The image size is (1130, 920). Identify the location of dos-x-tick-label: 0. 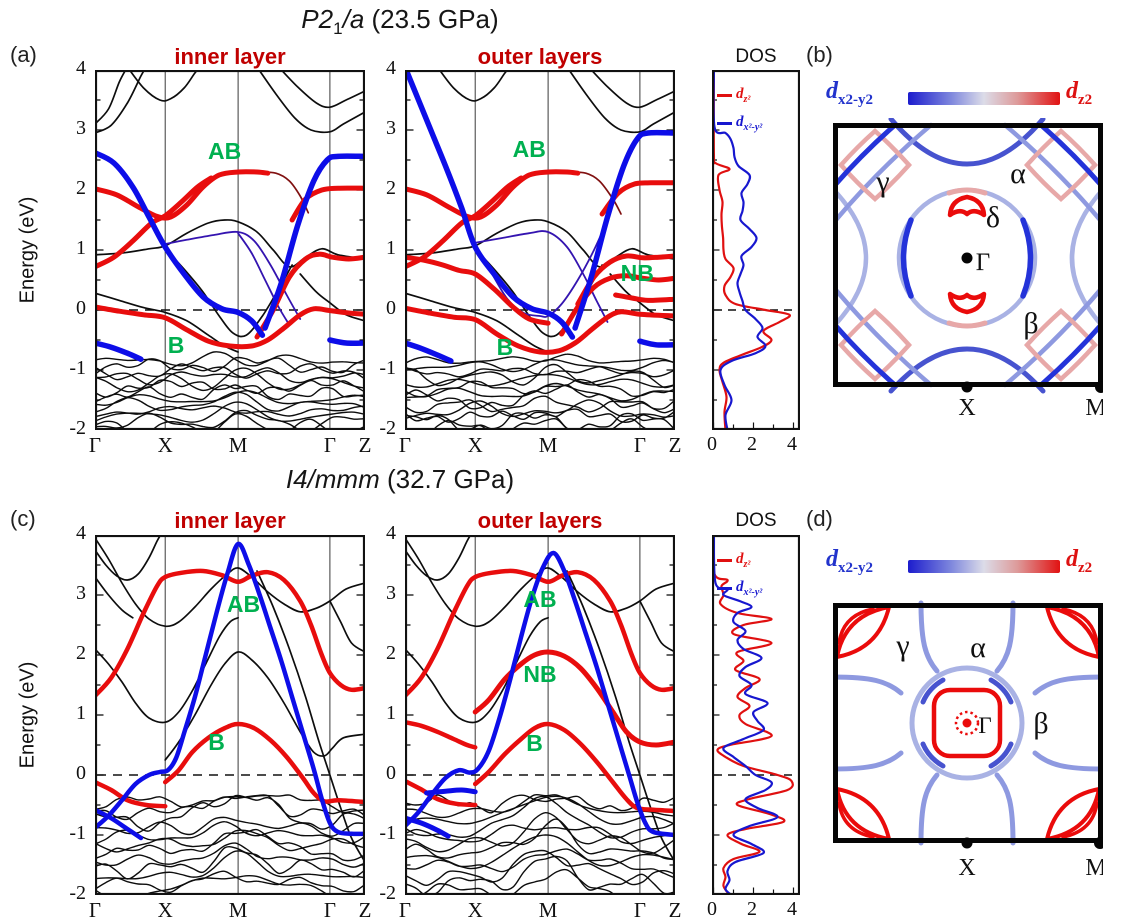
(712, 909).